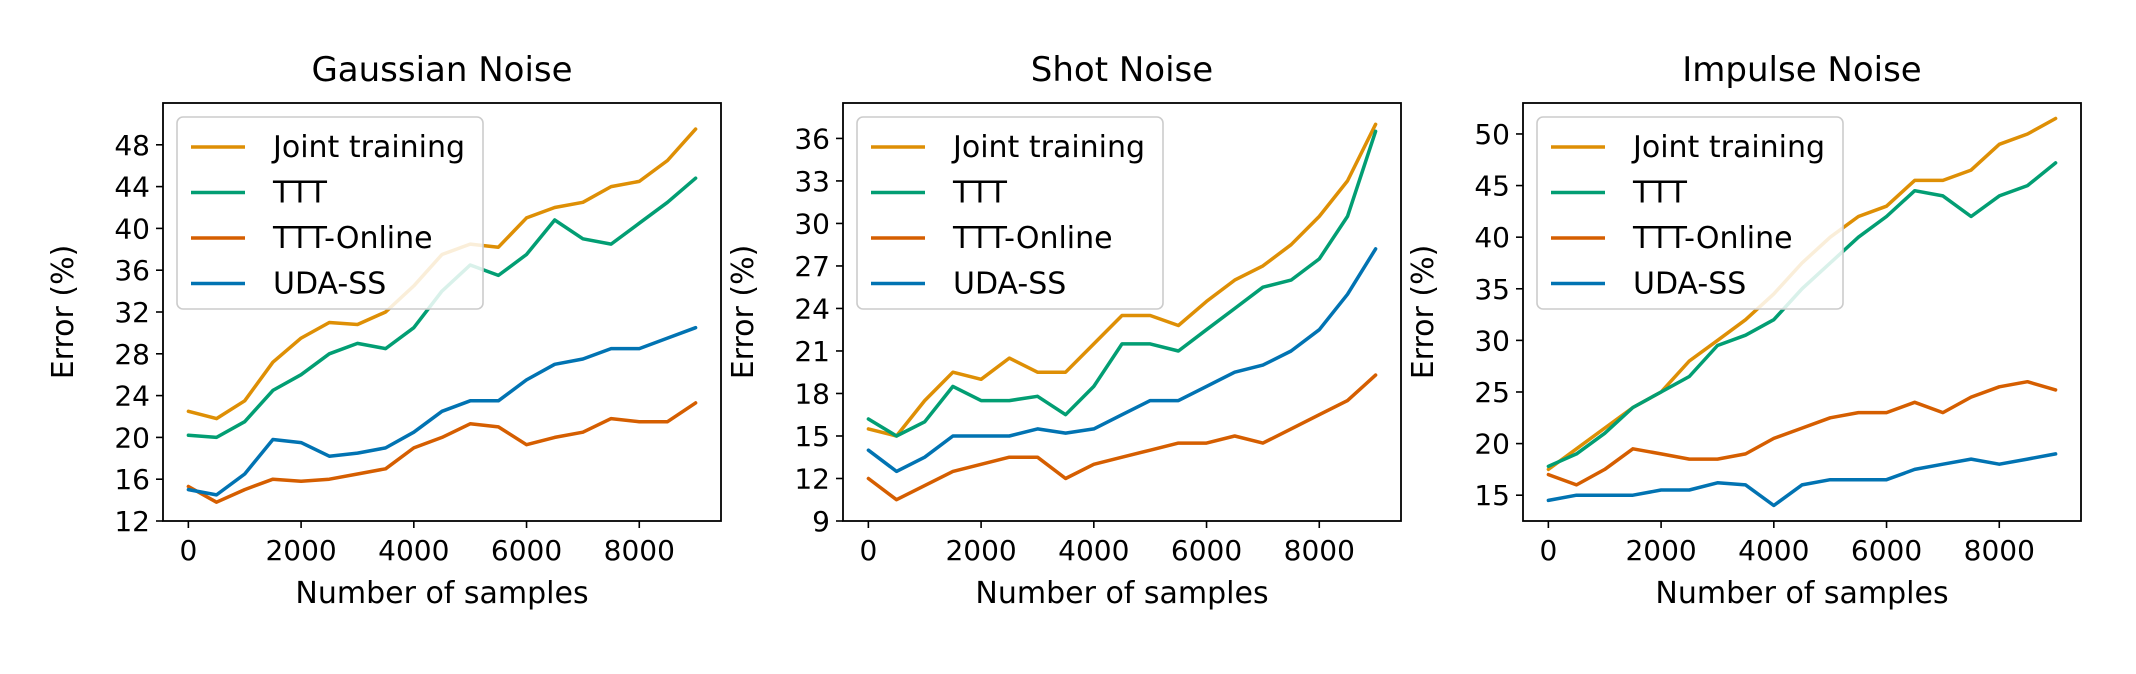 Image resolution: width=2136 pixels, height=674 pixels. Describe the element at coordinates (812, 266) in the screenshot. I see `y-tick-label: 27` at that location.